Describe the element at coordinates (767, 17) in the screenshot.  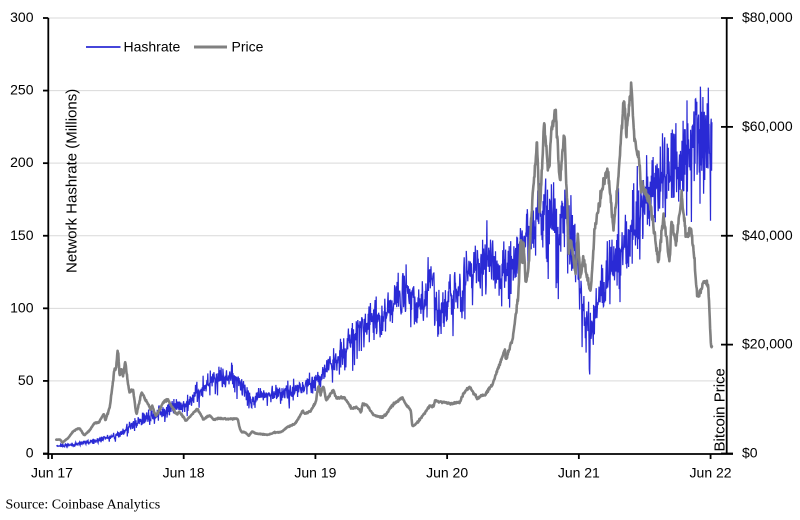
I see `svg-text: $80,000` at that location.